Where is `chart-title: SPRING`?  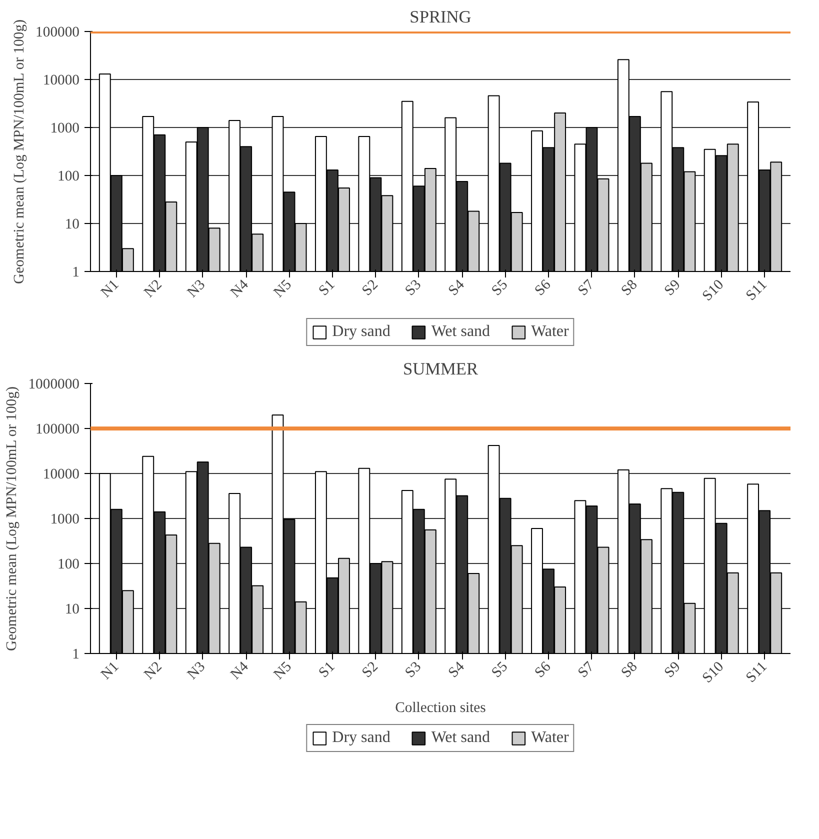 chart-title: SPRING is located at coordinates (441, 17).